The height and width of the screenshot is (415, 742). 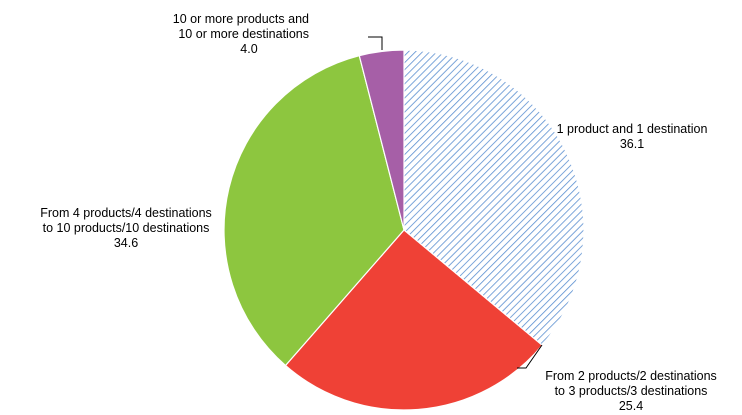 What do you see at coordinates (241, 19) in the screenshot?
I see `slice-label-ten-or-more: 10 or more products and` at bounding box center [241, 19].